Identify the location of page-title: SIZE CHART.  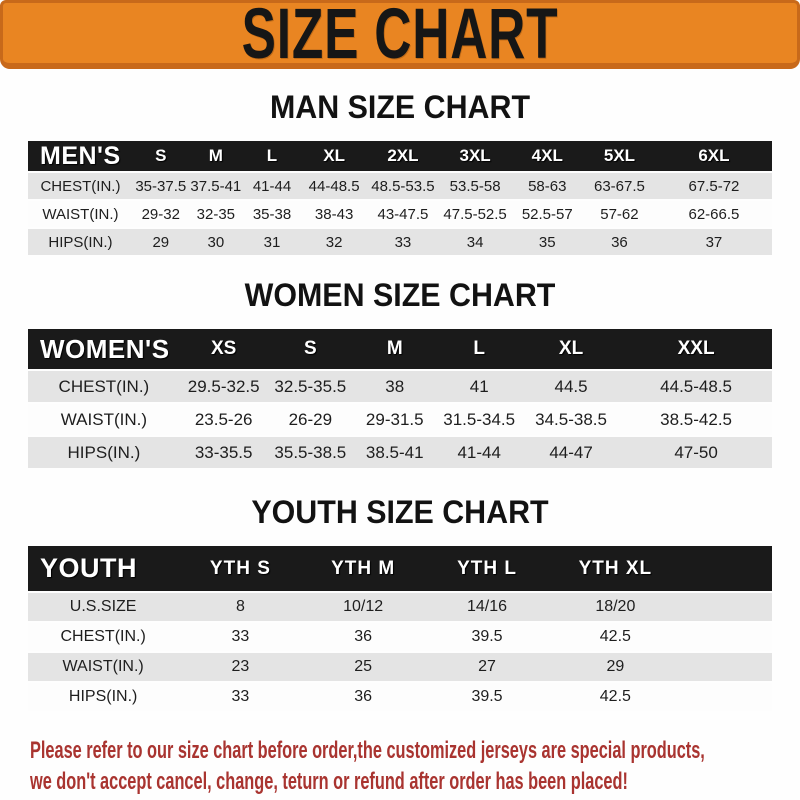
(400, 36).